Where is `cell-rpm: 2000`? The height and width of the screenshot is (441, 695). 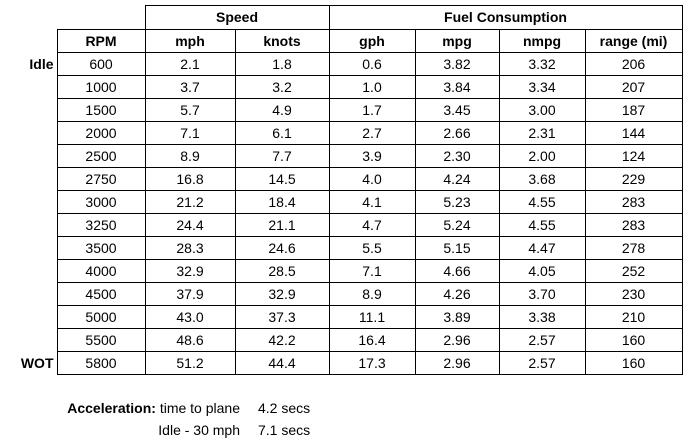 cell-rpm: 2000 is located at coordinates (101, 133).